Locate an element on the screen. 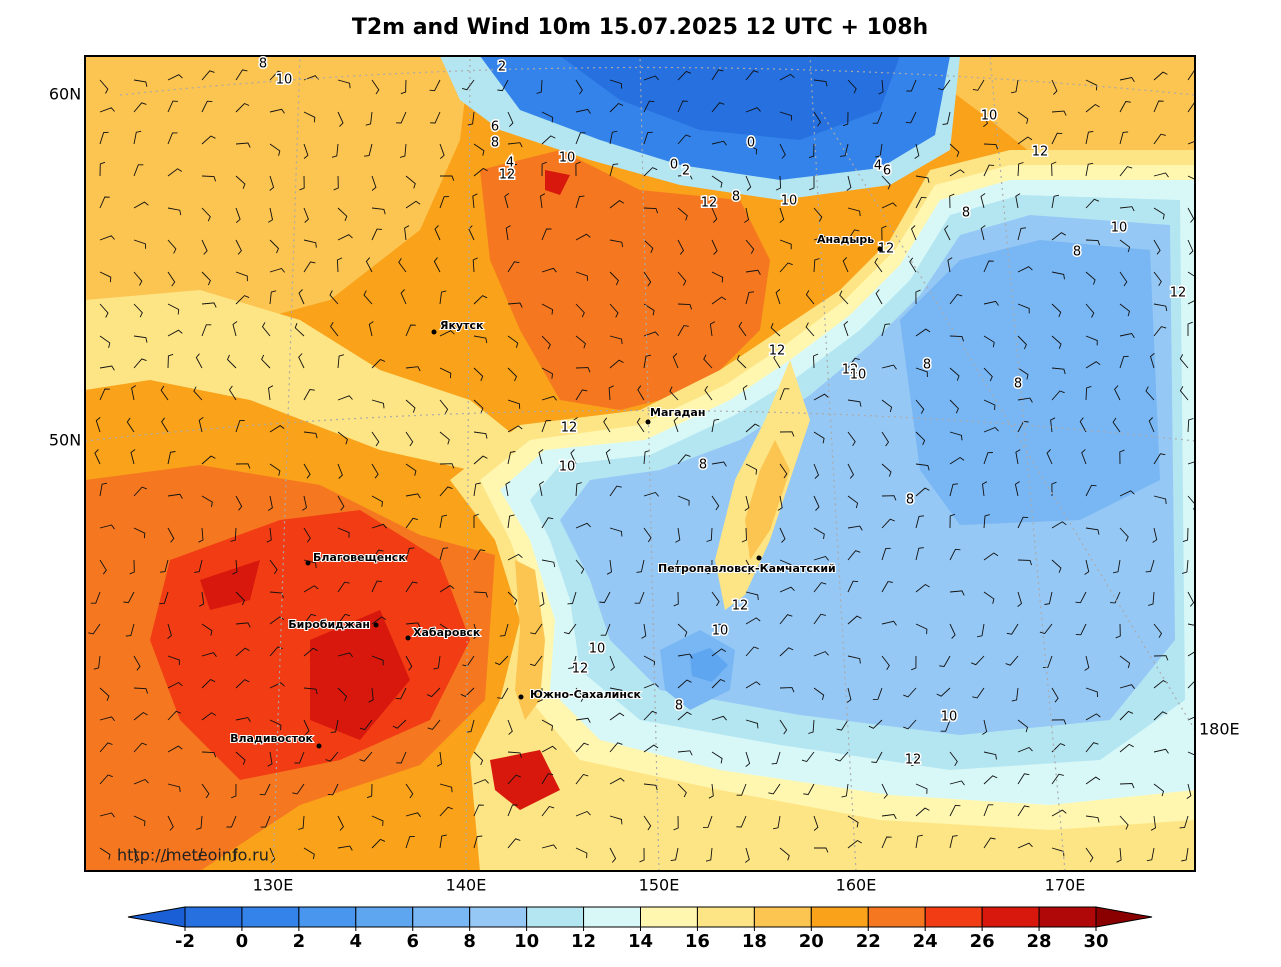 The width and height of the screenshot is (1281, 967). parallel is located at coordinates (640, 425).